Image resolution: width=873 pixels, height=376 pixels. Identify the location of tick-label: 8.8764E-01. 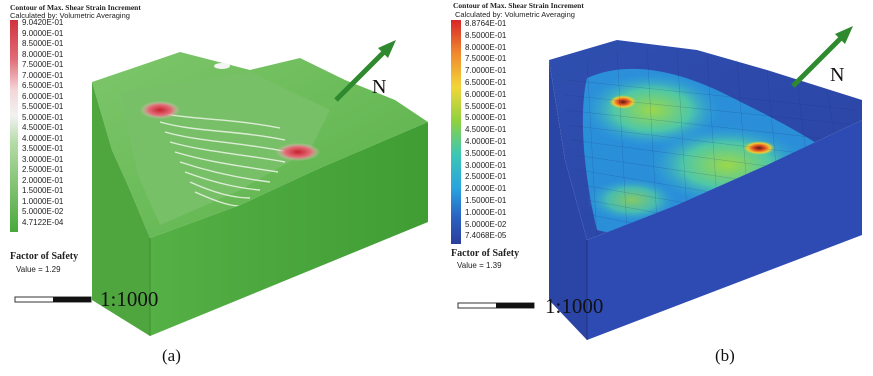
(486, 23).